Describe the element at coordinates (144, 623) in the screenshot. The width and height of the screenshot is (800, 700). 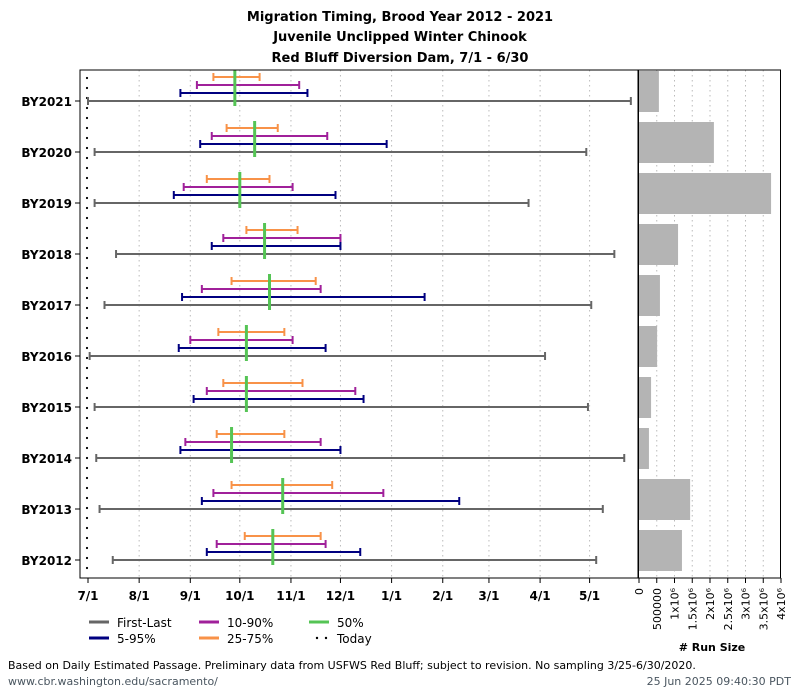
I see `legend-label-first_last: First-Last` at that location.